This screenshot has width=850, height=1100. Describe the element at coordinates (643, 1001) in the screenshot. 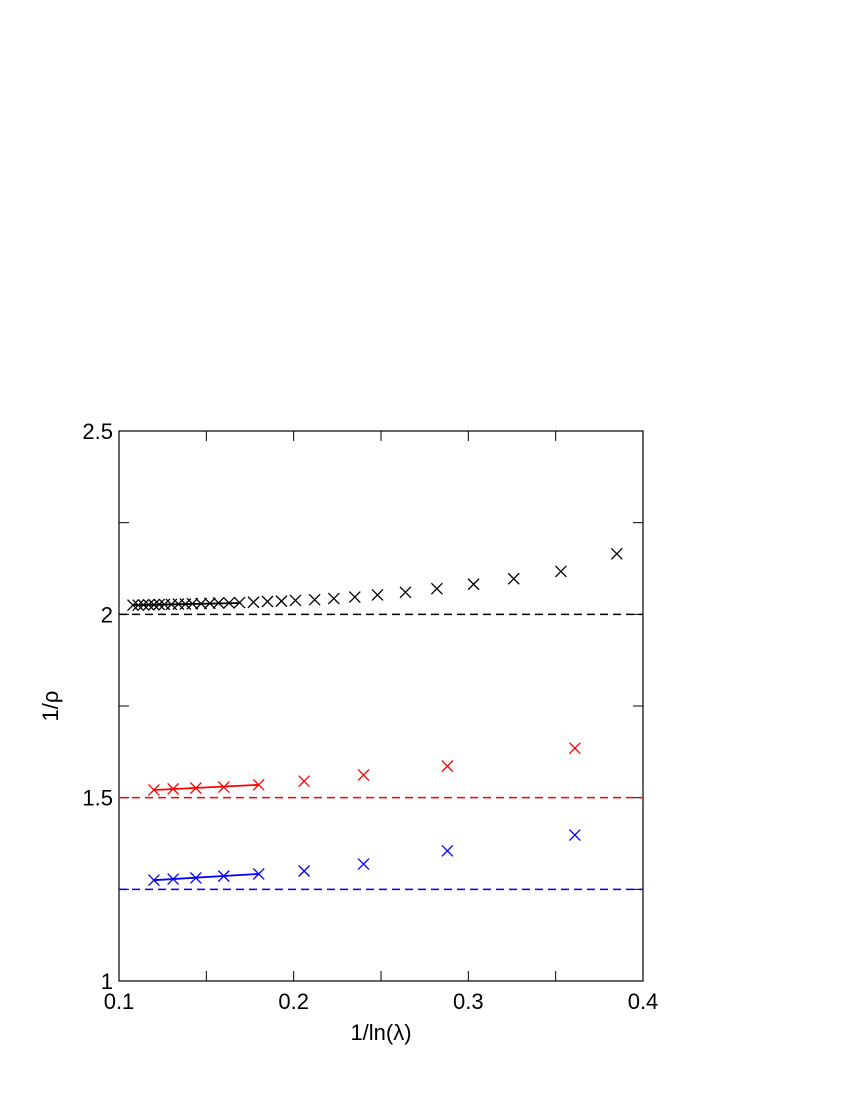

I see `x-tick-label: 0.4` at that location.